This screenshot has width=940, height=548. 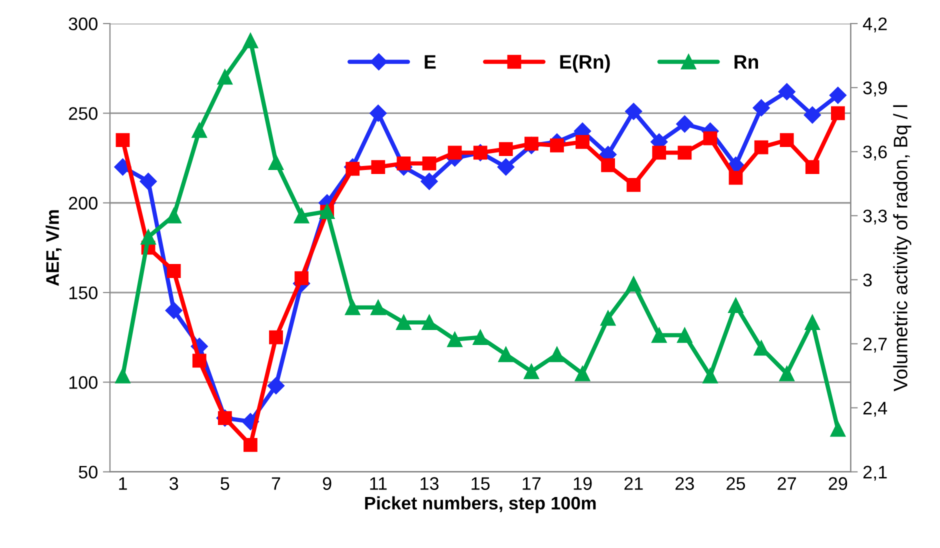 I want to click on x-tick-label: 1, so click(x=123, y=483).